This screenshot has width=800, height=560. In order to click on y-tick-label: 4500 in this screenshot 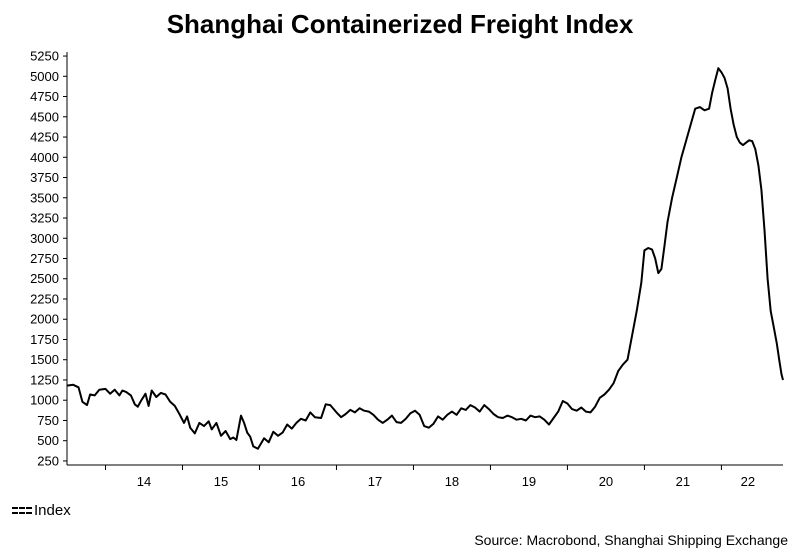, I will do `click(44, 116)`.